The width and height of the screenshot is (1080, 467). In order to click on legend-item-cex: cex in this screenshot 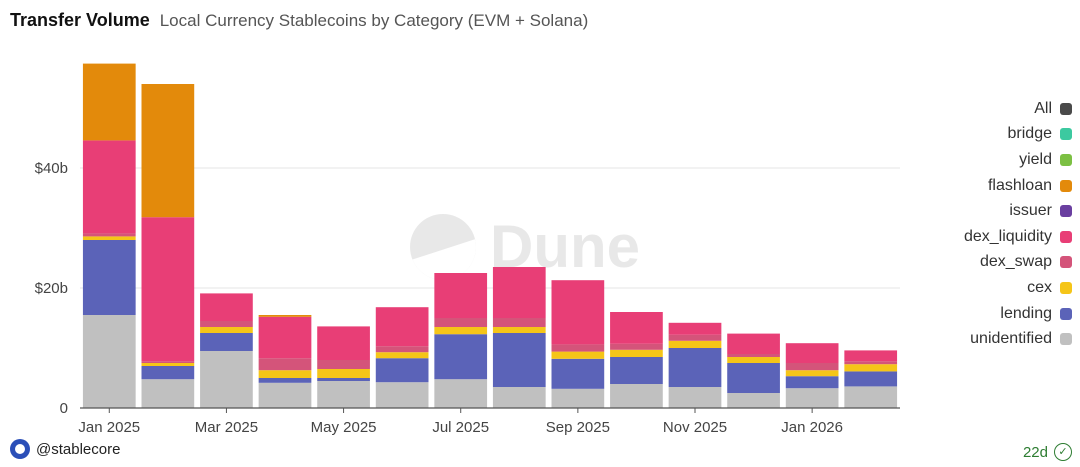, I will do `click(962, 288)`.